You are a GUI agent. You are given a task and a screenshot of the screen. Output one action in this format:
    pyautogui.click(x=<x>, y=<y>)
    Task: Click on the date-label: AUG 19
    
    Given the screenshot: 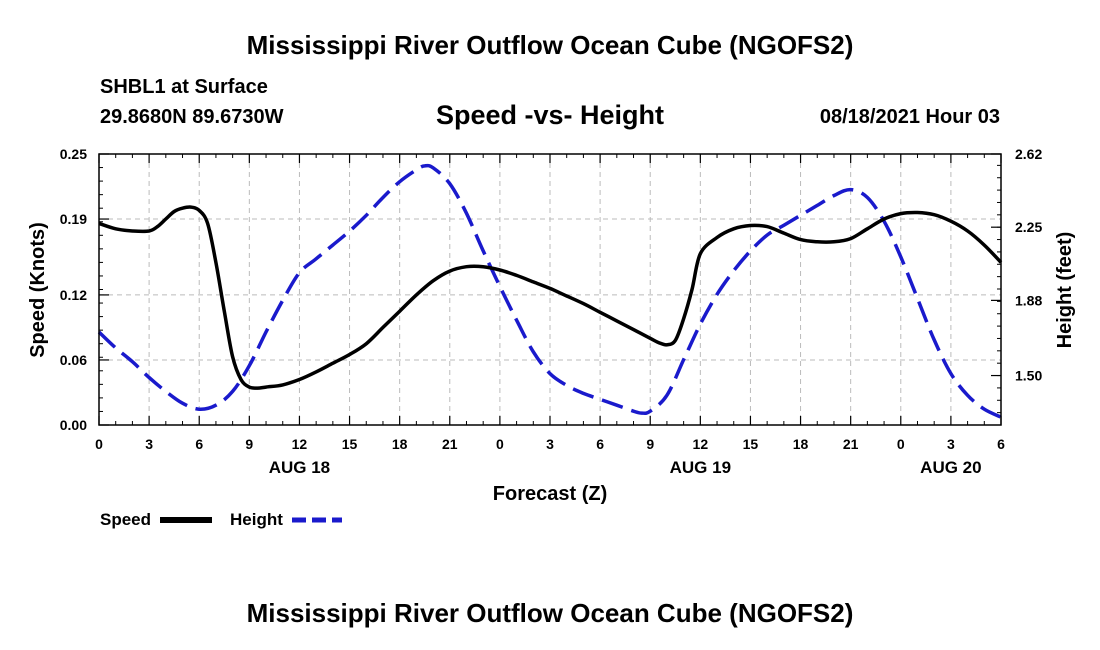 What is the action you would take?
    pyautogui.click(x=700, y=467)
    